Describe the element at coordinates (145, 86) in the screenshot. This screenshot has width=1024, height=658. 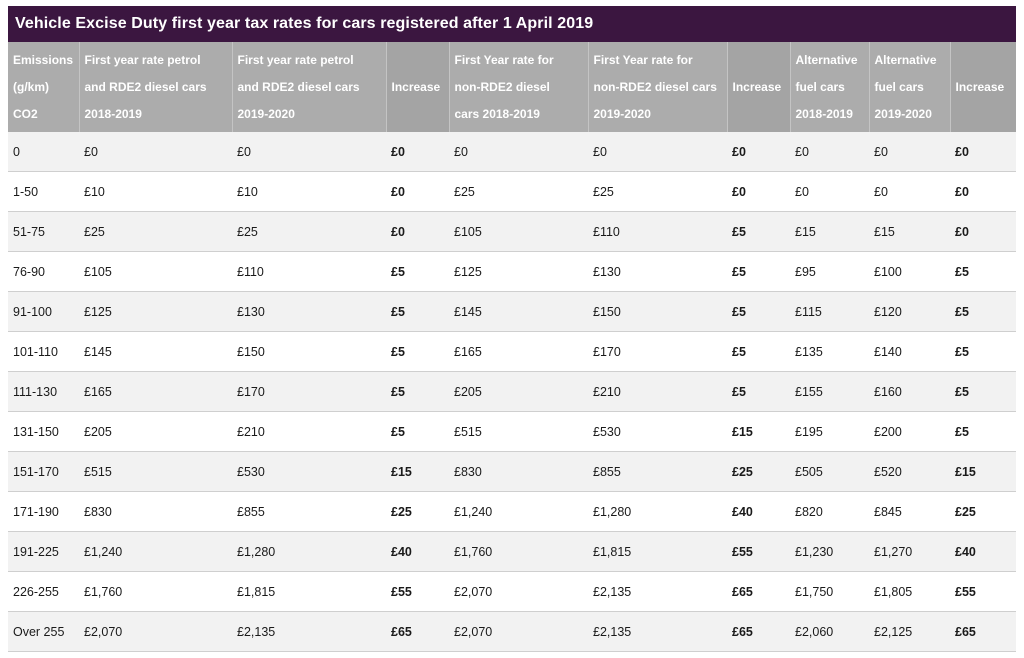
I see `header-line: and RDE2 diesel cars` at that location.